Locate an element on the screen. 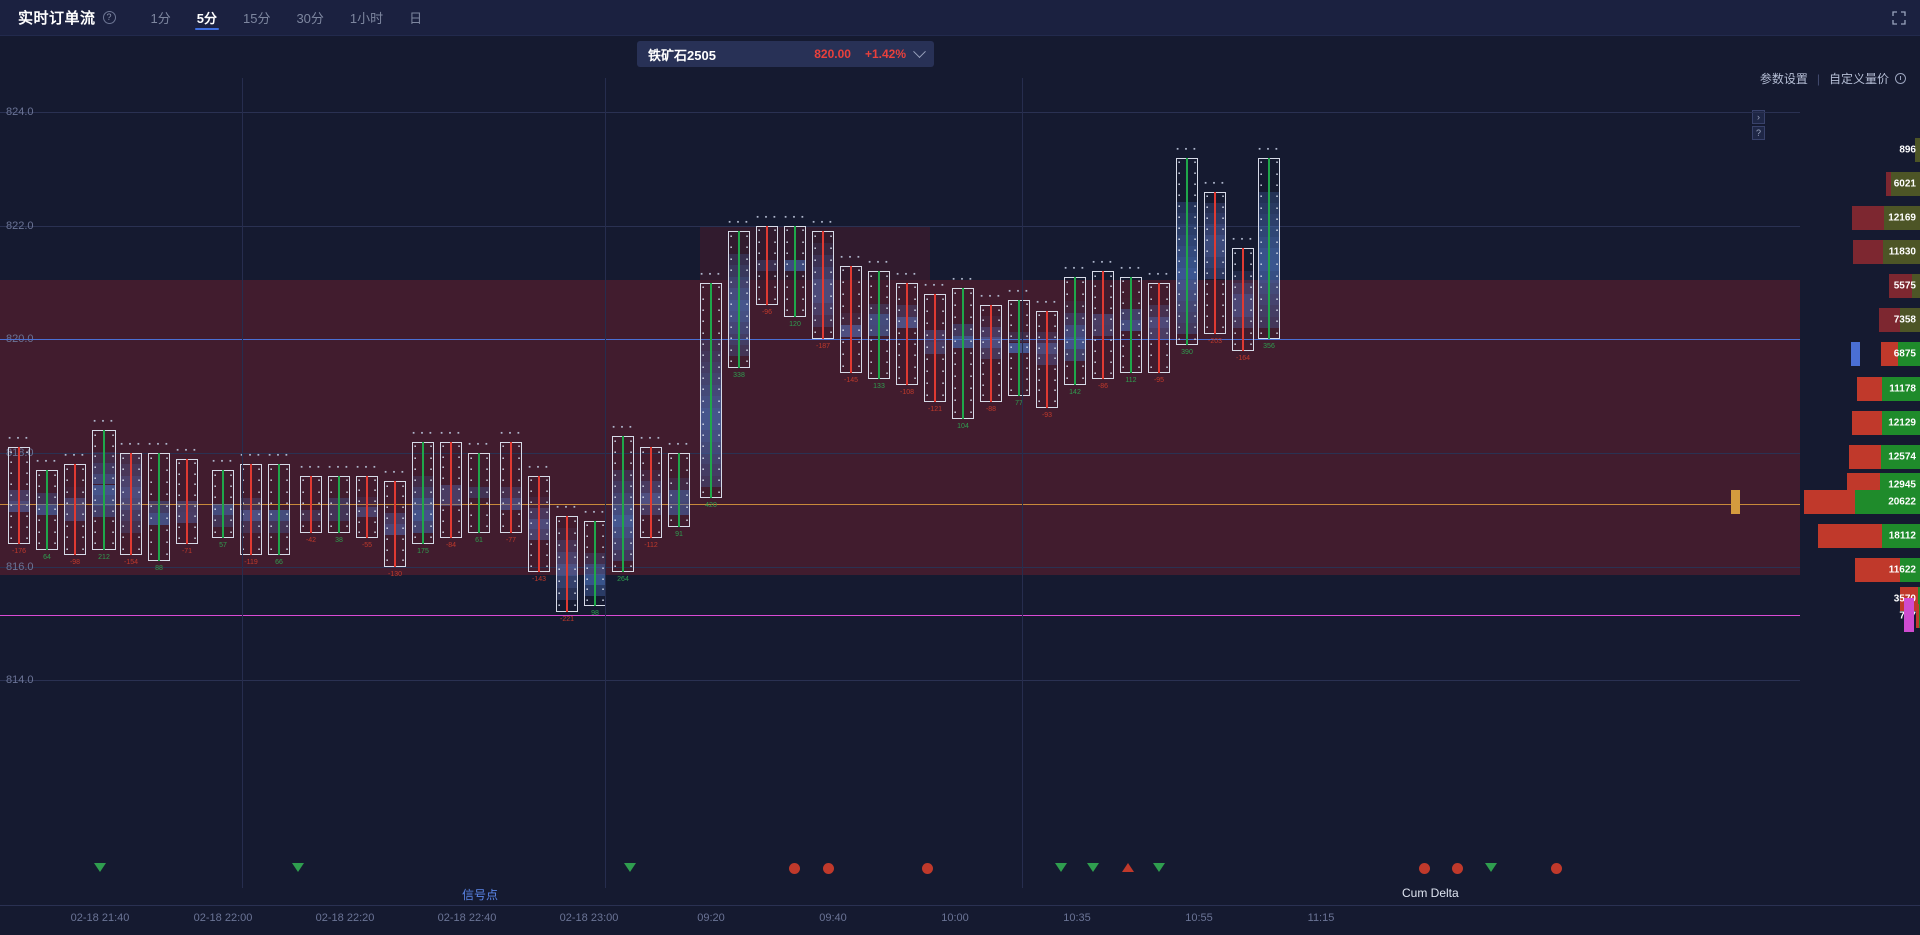  footprint-candle-16: ▪ ▪ ▪ ▪ ▪ ▪ ▪ ▪ ▪ ▪ ▪ ▪ ▪ ▪ ▪ ▪ ▪ is located at coordinates (479, 487).